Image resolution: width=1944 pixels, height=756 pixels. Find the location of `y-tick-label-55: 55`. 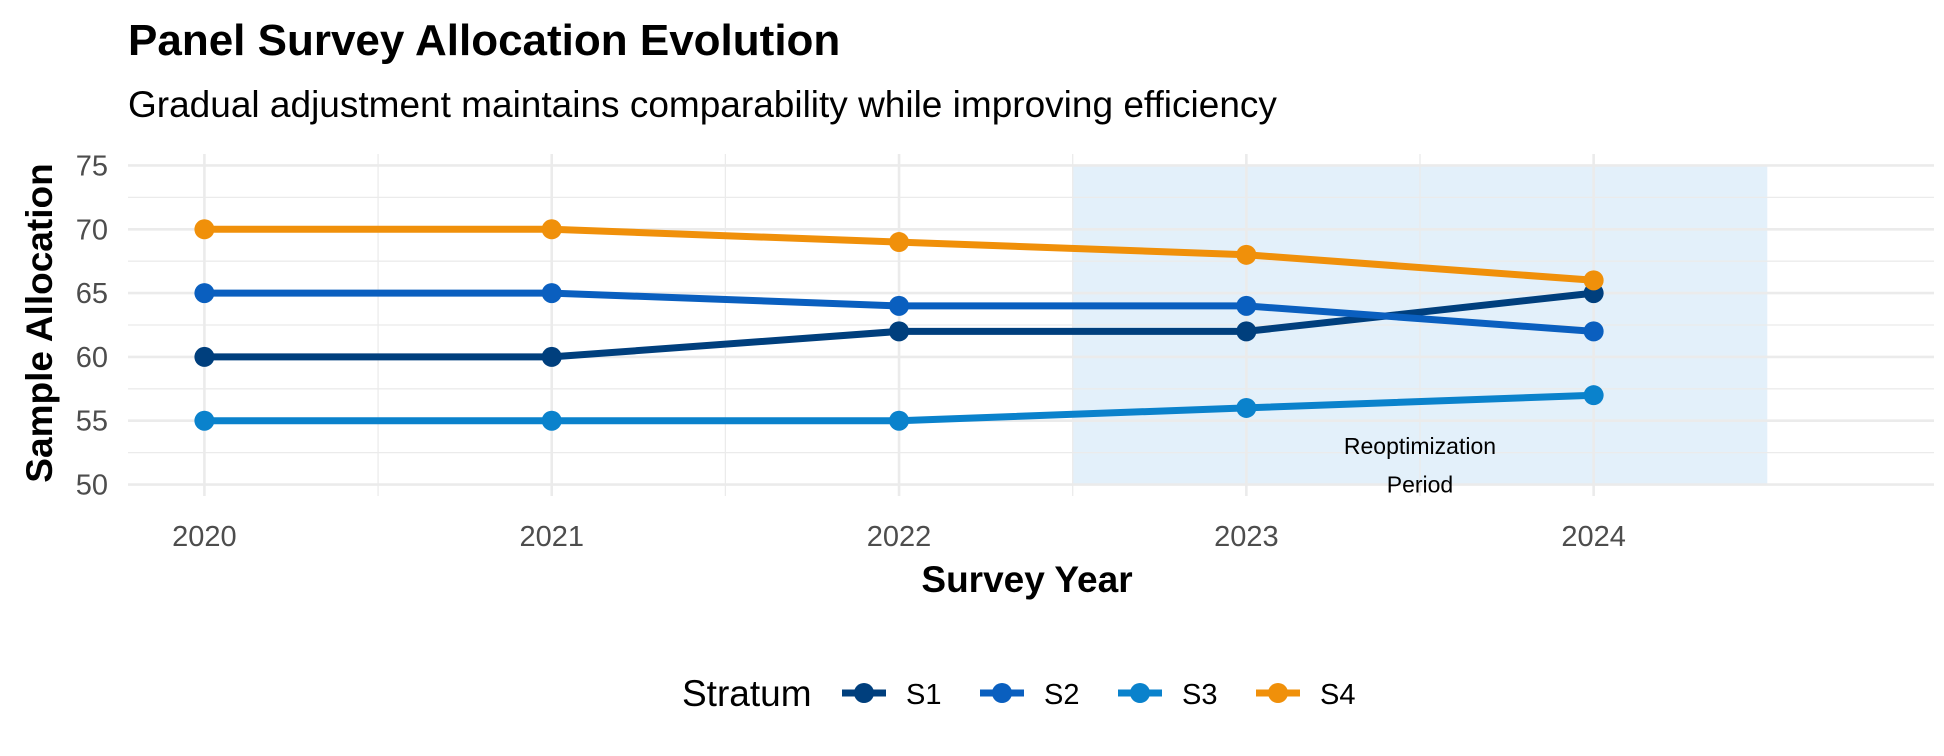

y-tick-label-55: 55 is located at coordinates (92, 422).